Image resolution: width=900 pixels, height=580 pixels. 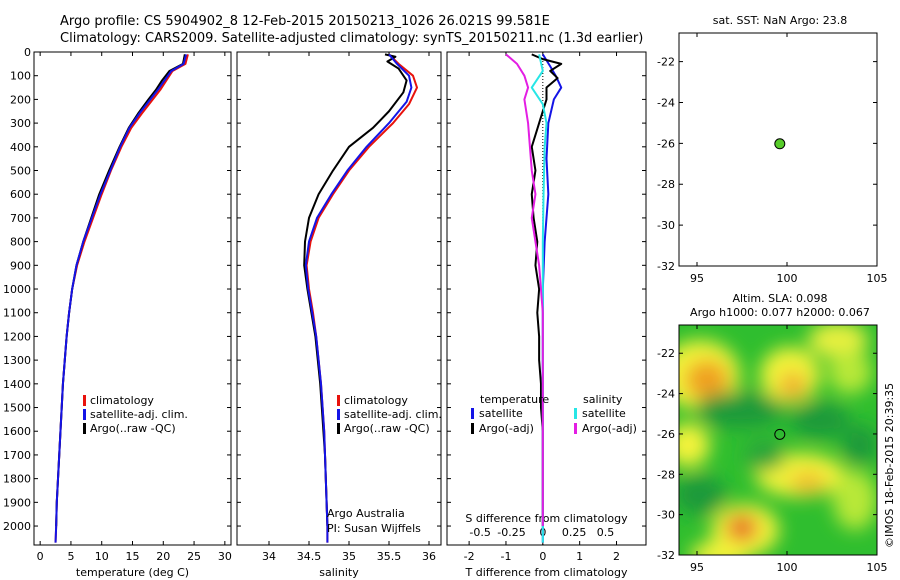 What do you see at coordinates (374, 528) in the screenshot?
I see `credit-line-2: PI: Susan Wijffels` at bounding box center [374, 528].